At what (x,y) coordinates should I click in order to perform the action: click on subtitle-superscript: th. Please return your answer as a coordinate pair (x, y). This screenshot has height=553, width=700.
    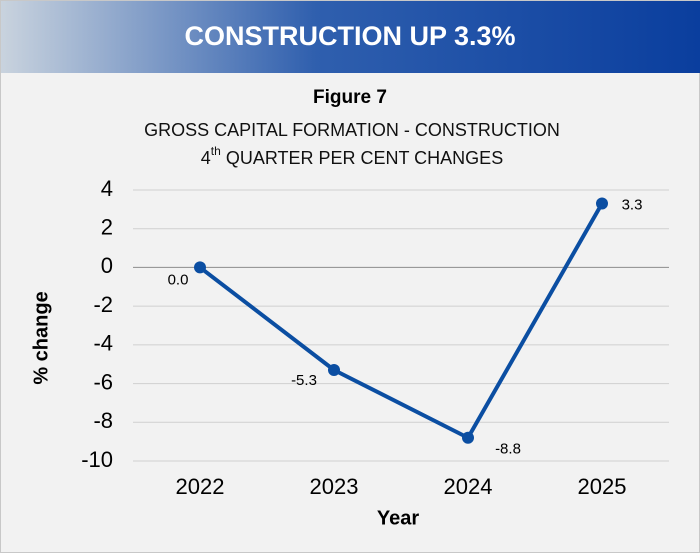
    Looking at the image, I should click on (216, 151).